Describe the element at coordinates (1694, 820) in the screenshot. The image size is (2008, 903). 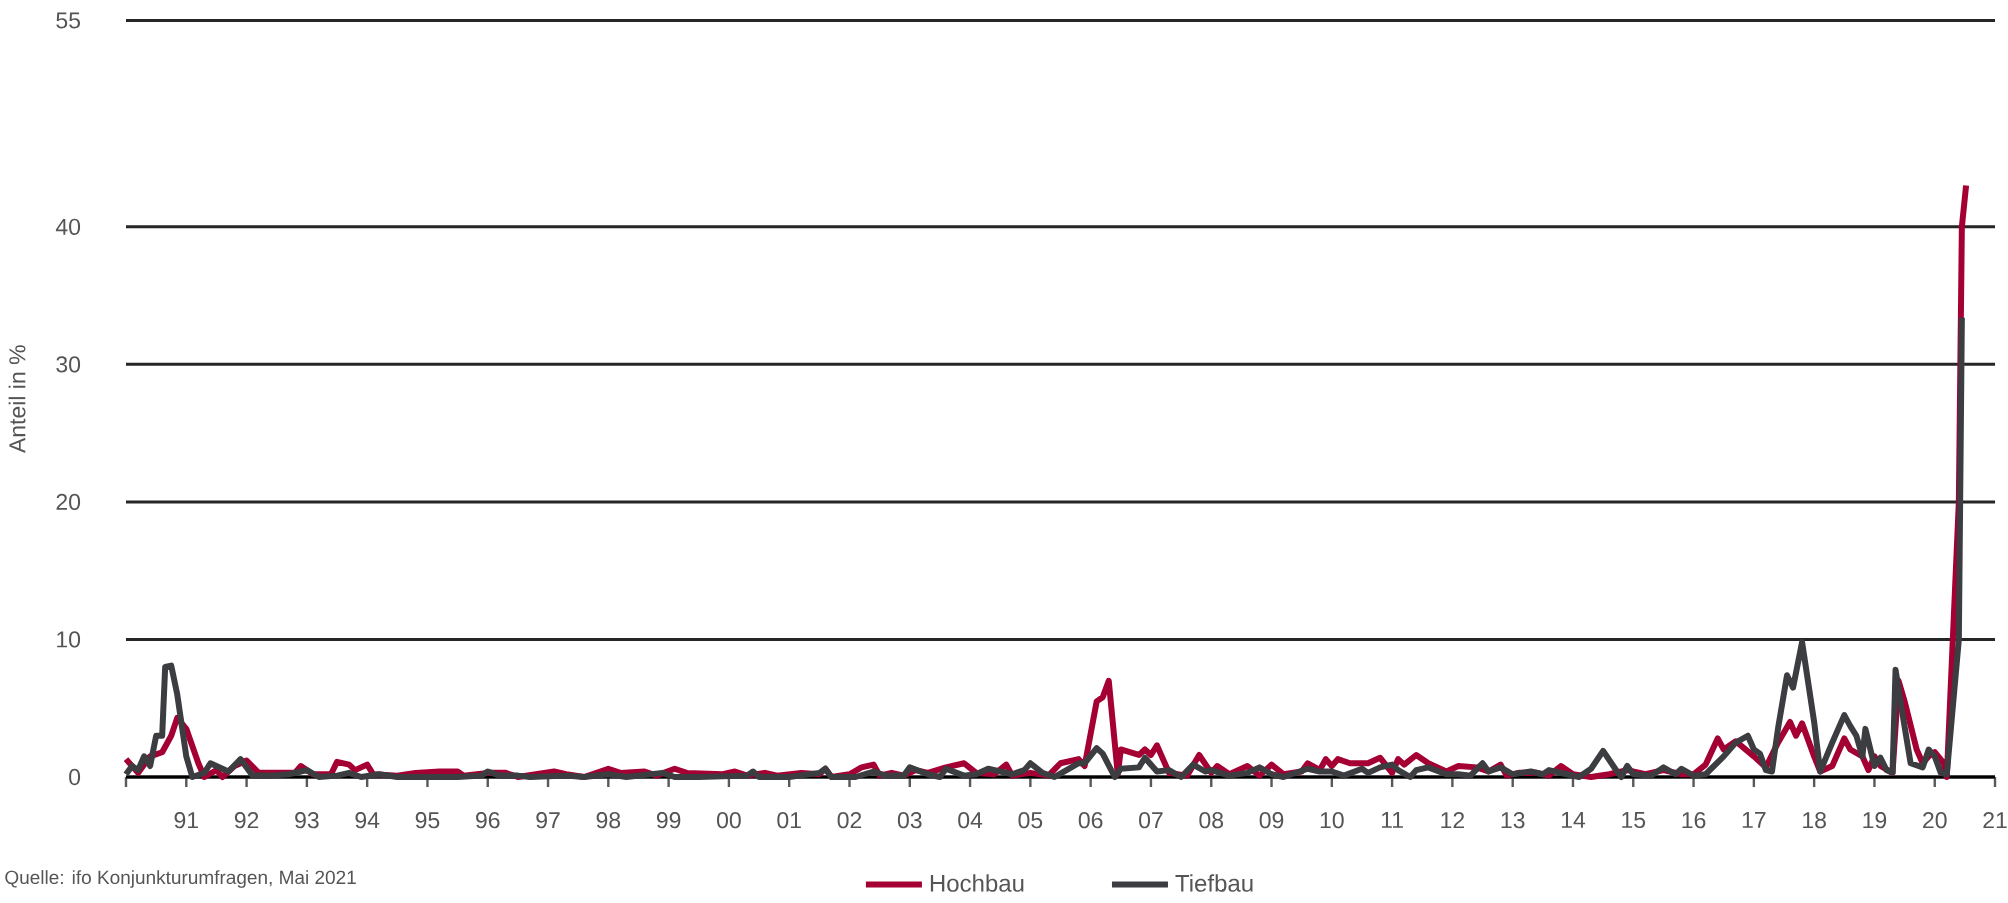
I see `x-tick-label: 16` at that location.